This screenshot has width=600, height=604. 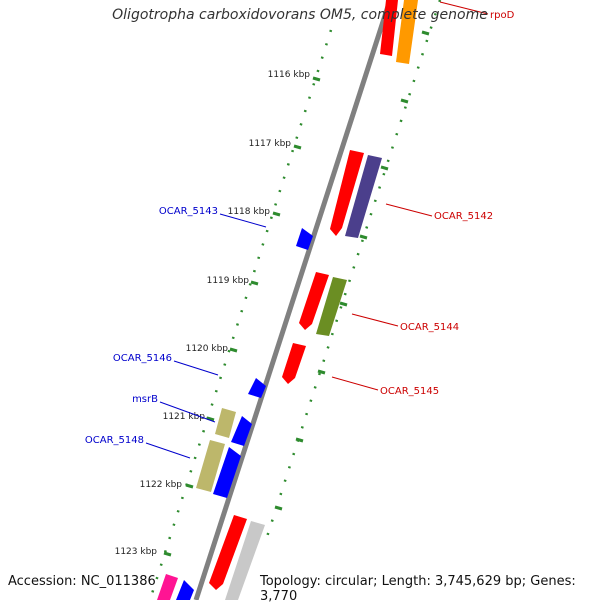 What do you see at coordinates (343, 304) in the screenshot?
I see `inner-tick-e` at bounding box center [343, 304].